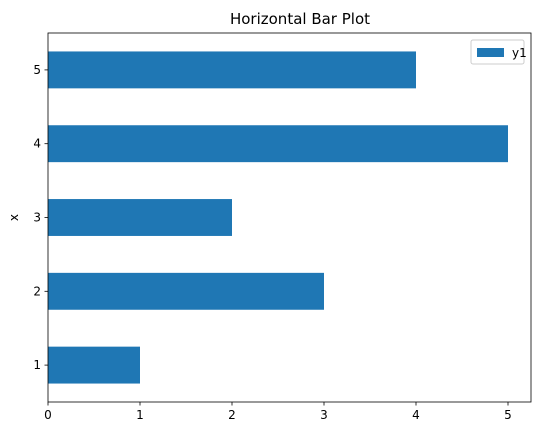 This screenshot has width=554, height=435. Describe the element at coordinates (37, 291) in the screenshot. I see `y-tick-label: 2` at that location.